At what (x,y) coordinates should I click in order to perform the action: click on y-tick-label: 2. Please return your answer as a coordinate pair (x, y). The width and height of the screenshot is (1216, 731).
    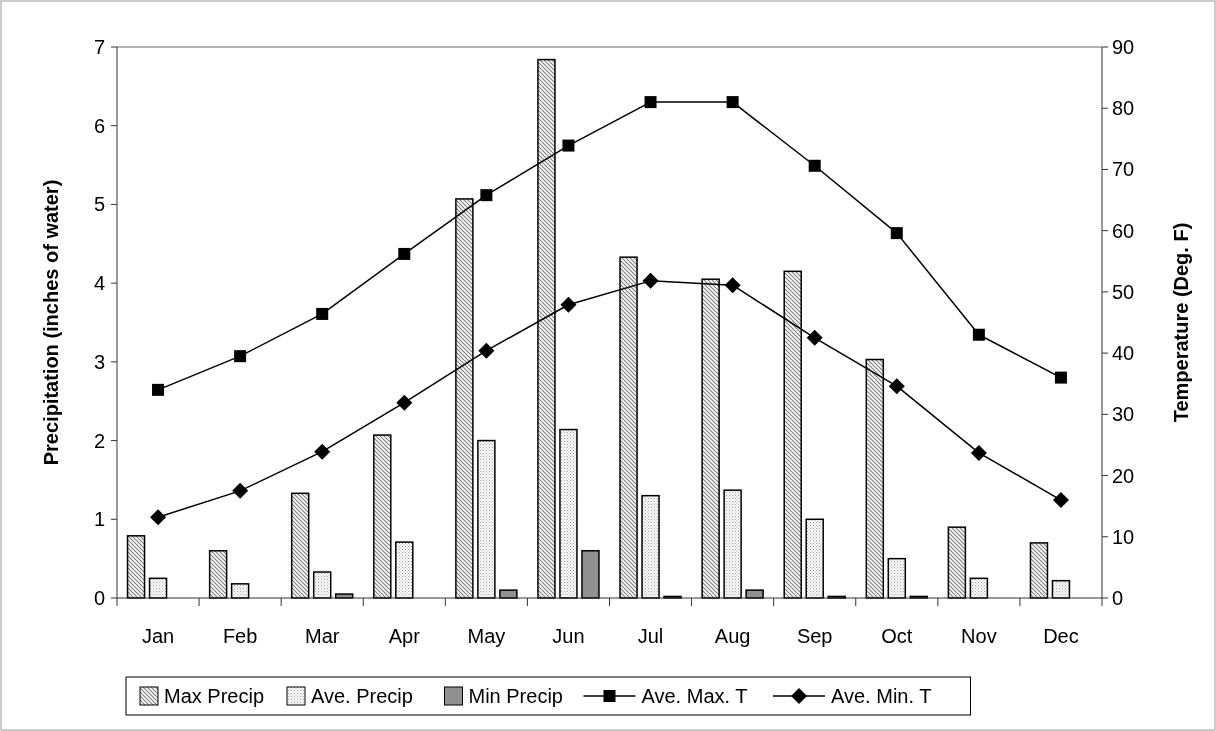
    Looking at the image, I should click on (99, 440).